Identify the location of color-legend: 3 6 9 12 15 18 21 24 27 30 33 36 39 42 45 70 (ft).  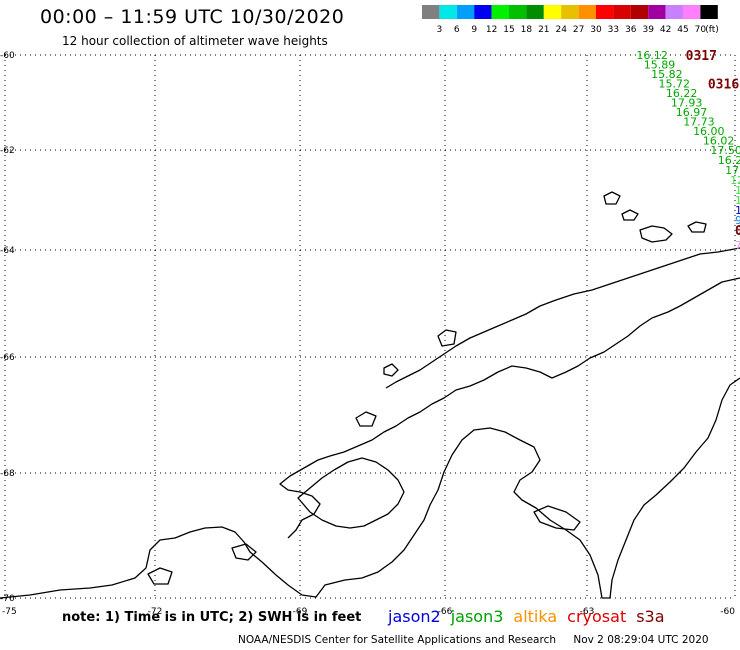
(570, 20).